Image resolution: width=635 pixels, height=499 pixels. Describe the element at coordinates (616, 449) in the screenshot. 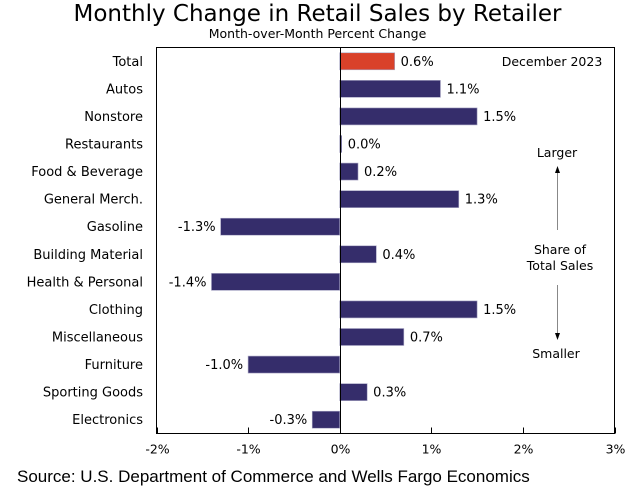

I see `x-tick-label: 3%` at that location.